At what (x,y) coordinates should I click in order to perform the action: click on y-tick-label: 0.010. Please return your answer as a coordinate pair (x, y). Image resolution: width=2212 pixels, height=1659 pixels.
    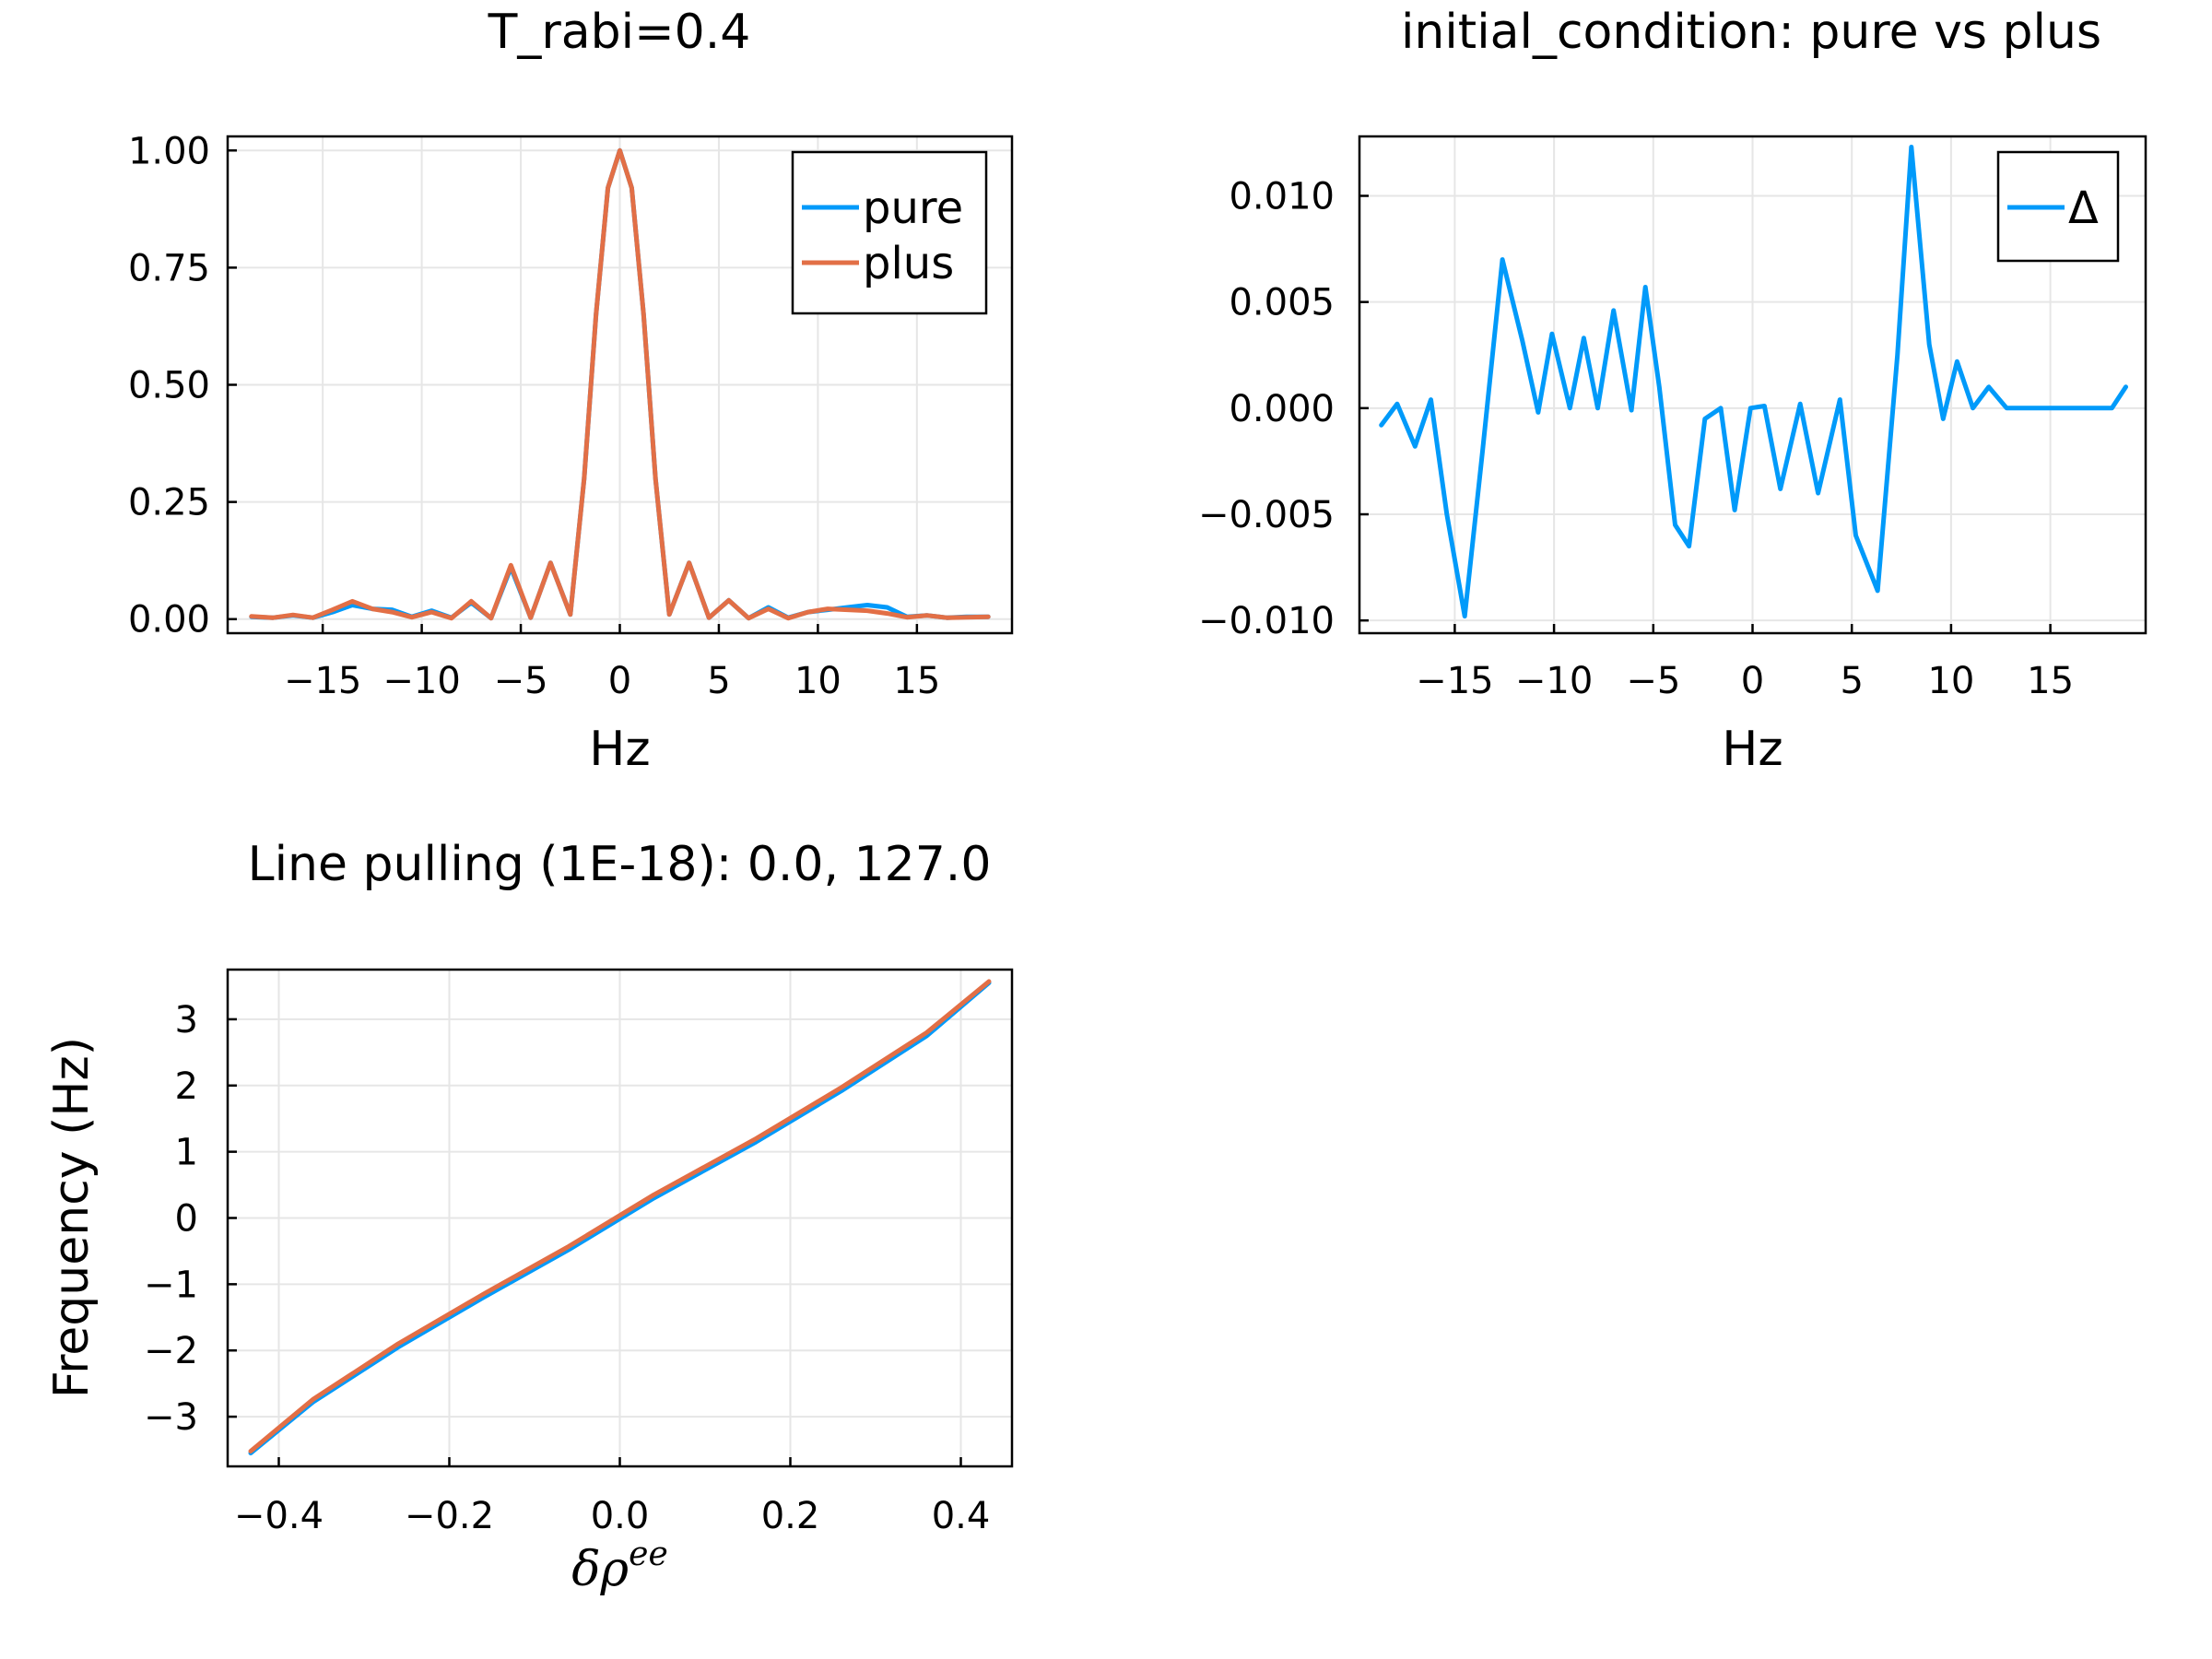
    Looking at the image, I should click on (1282, 196).